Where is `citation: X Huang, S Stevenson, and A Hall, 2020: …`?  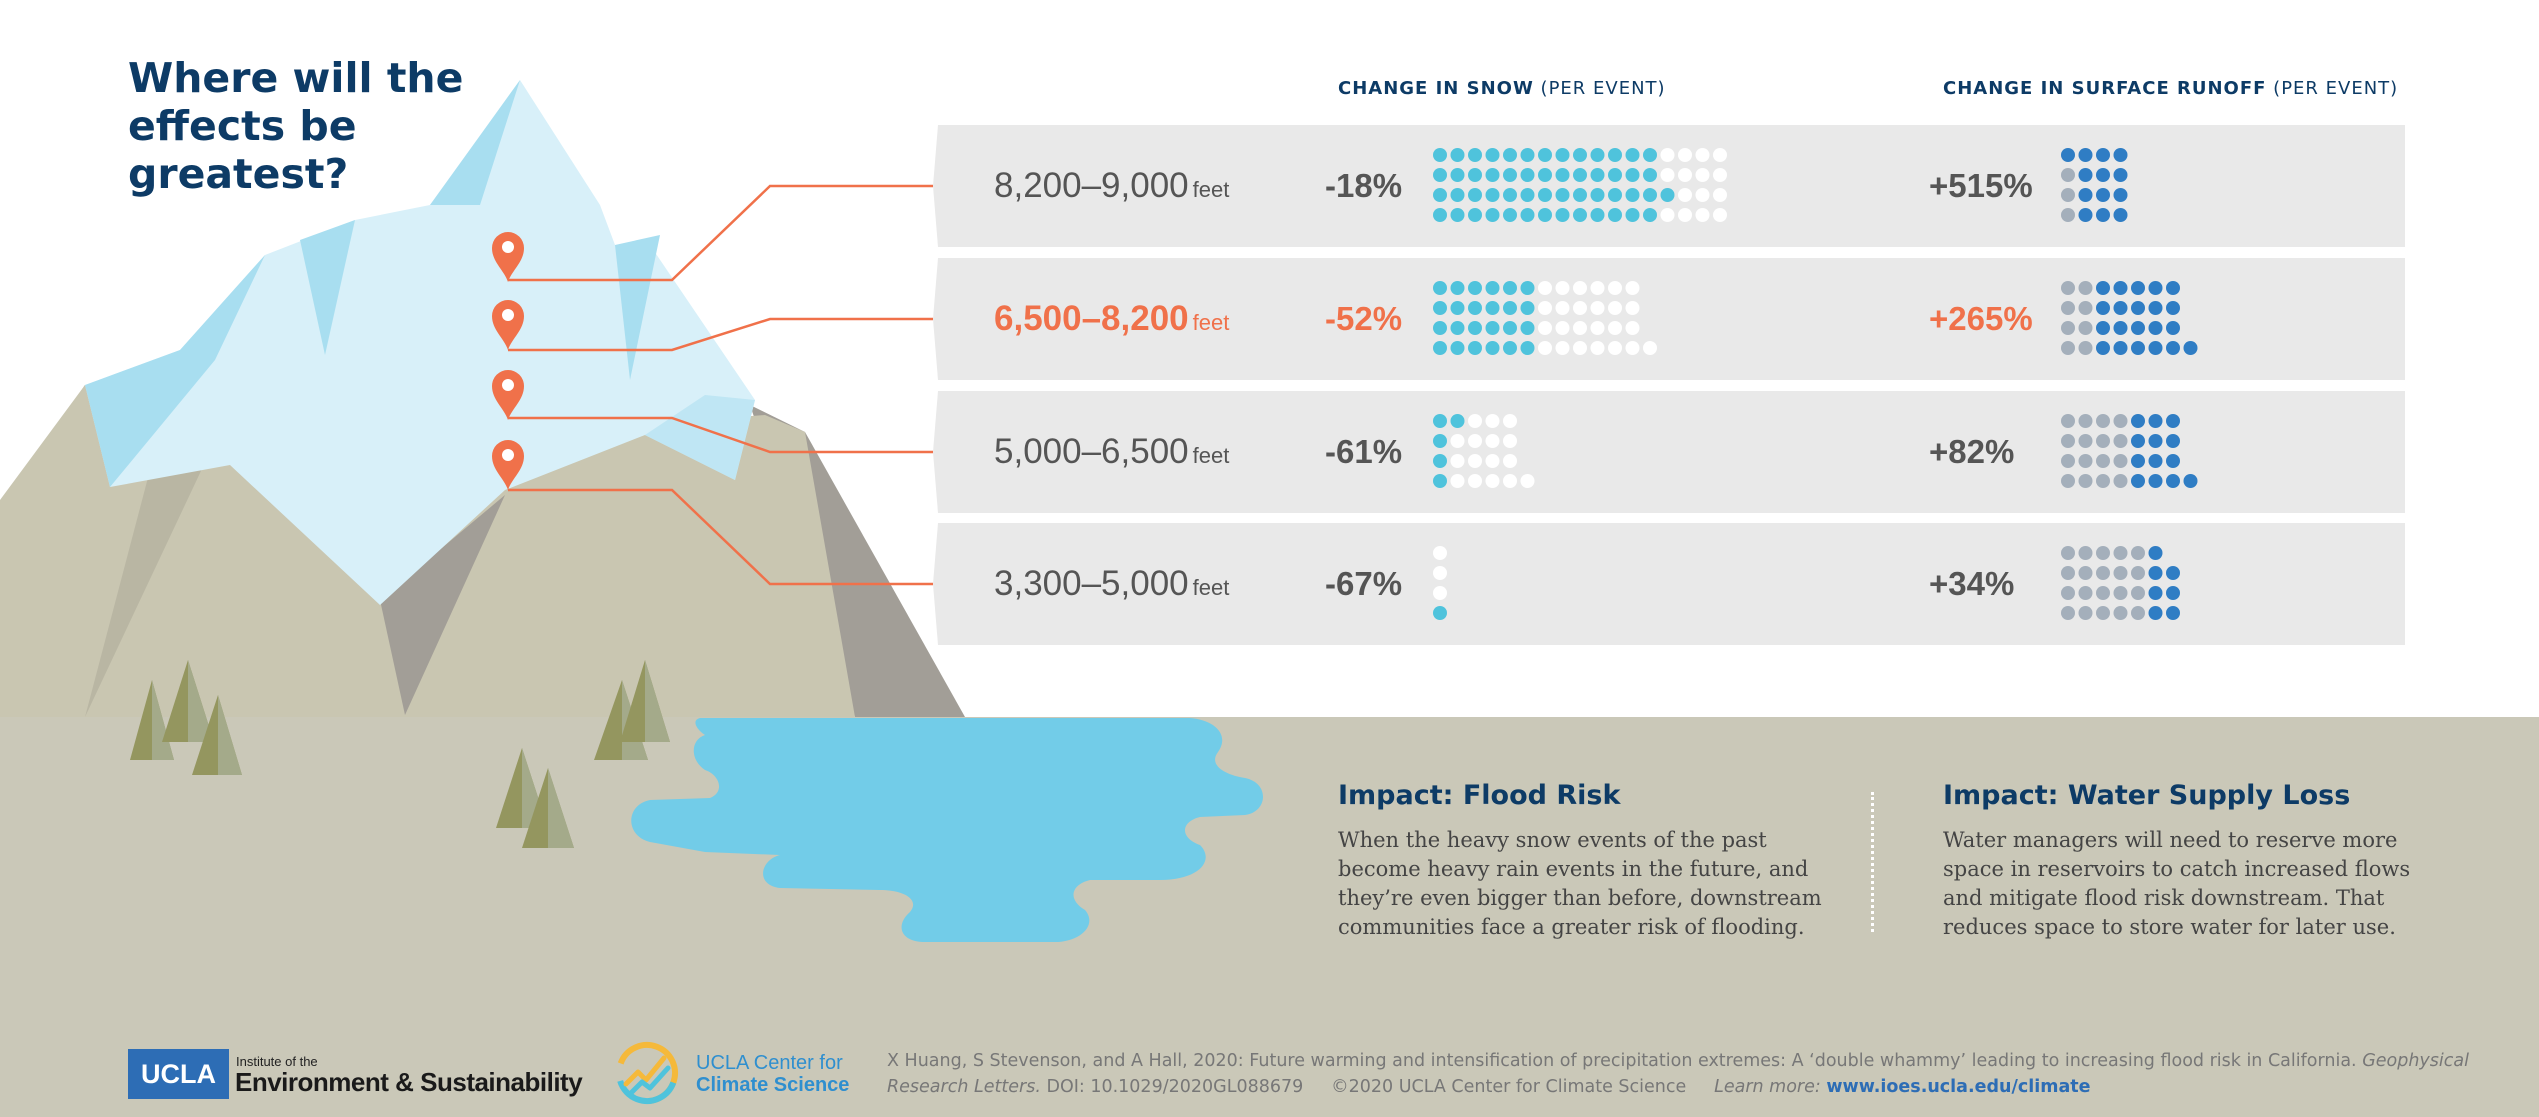
citation: X Huang, S Stevenson, and A Hall, 2020: … is located at coordinates (1697, 1074).